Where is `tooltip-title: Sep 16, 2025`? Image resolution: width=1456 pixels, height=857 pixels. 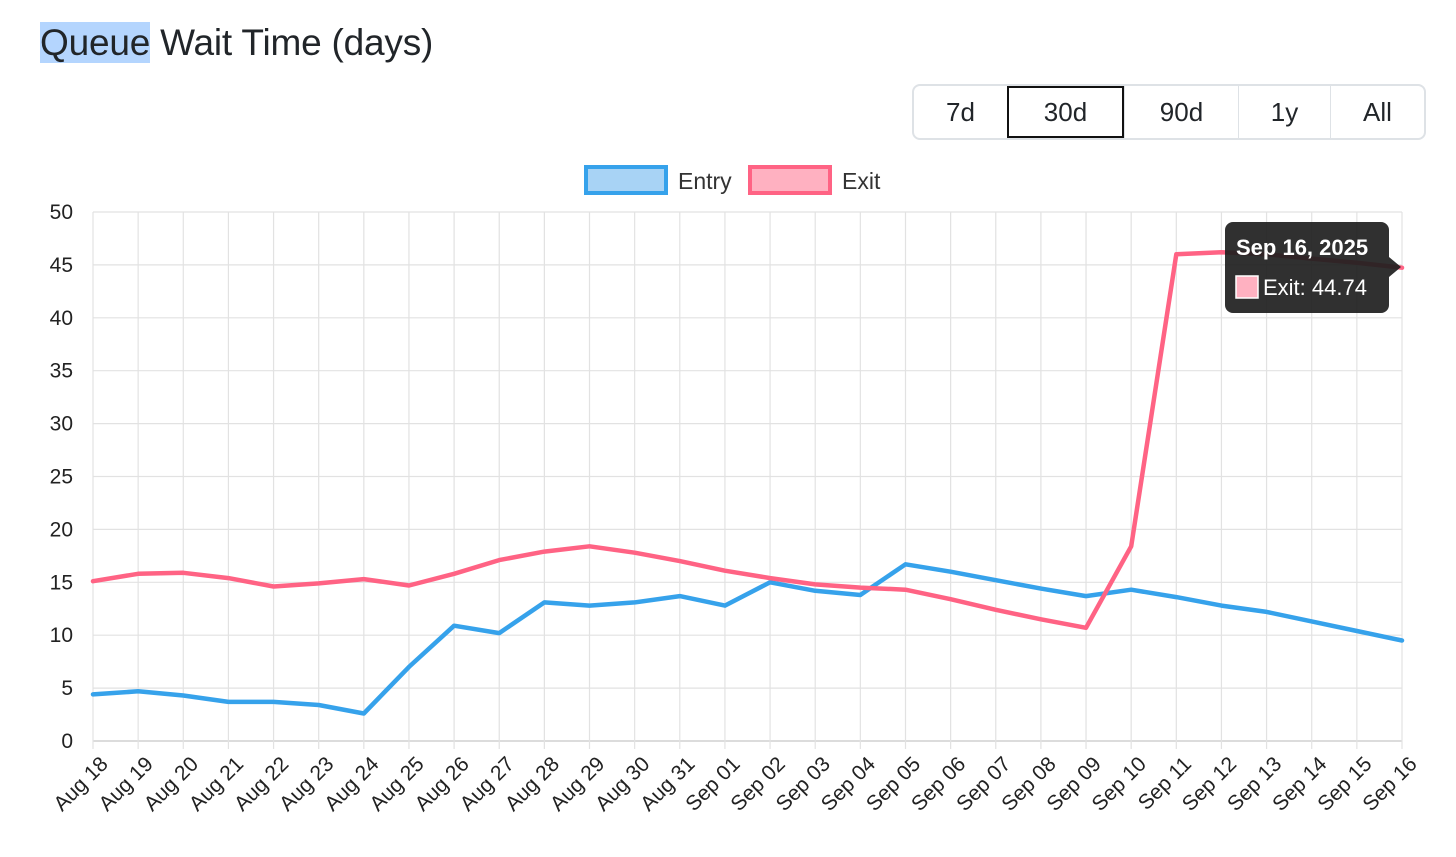 tooltip-title: Sep 16, 2025 is located at coordinates (1302, 247).